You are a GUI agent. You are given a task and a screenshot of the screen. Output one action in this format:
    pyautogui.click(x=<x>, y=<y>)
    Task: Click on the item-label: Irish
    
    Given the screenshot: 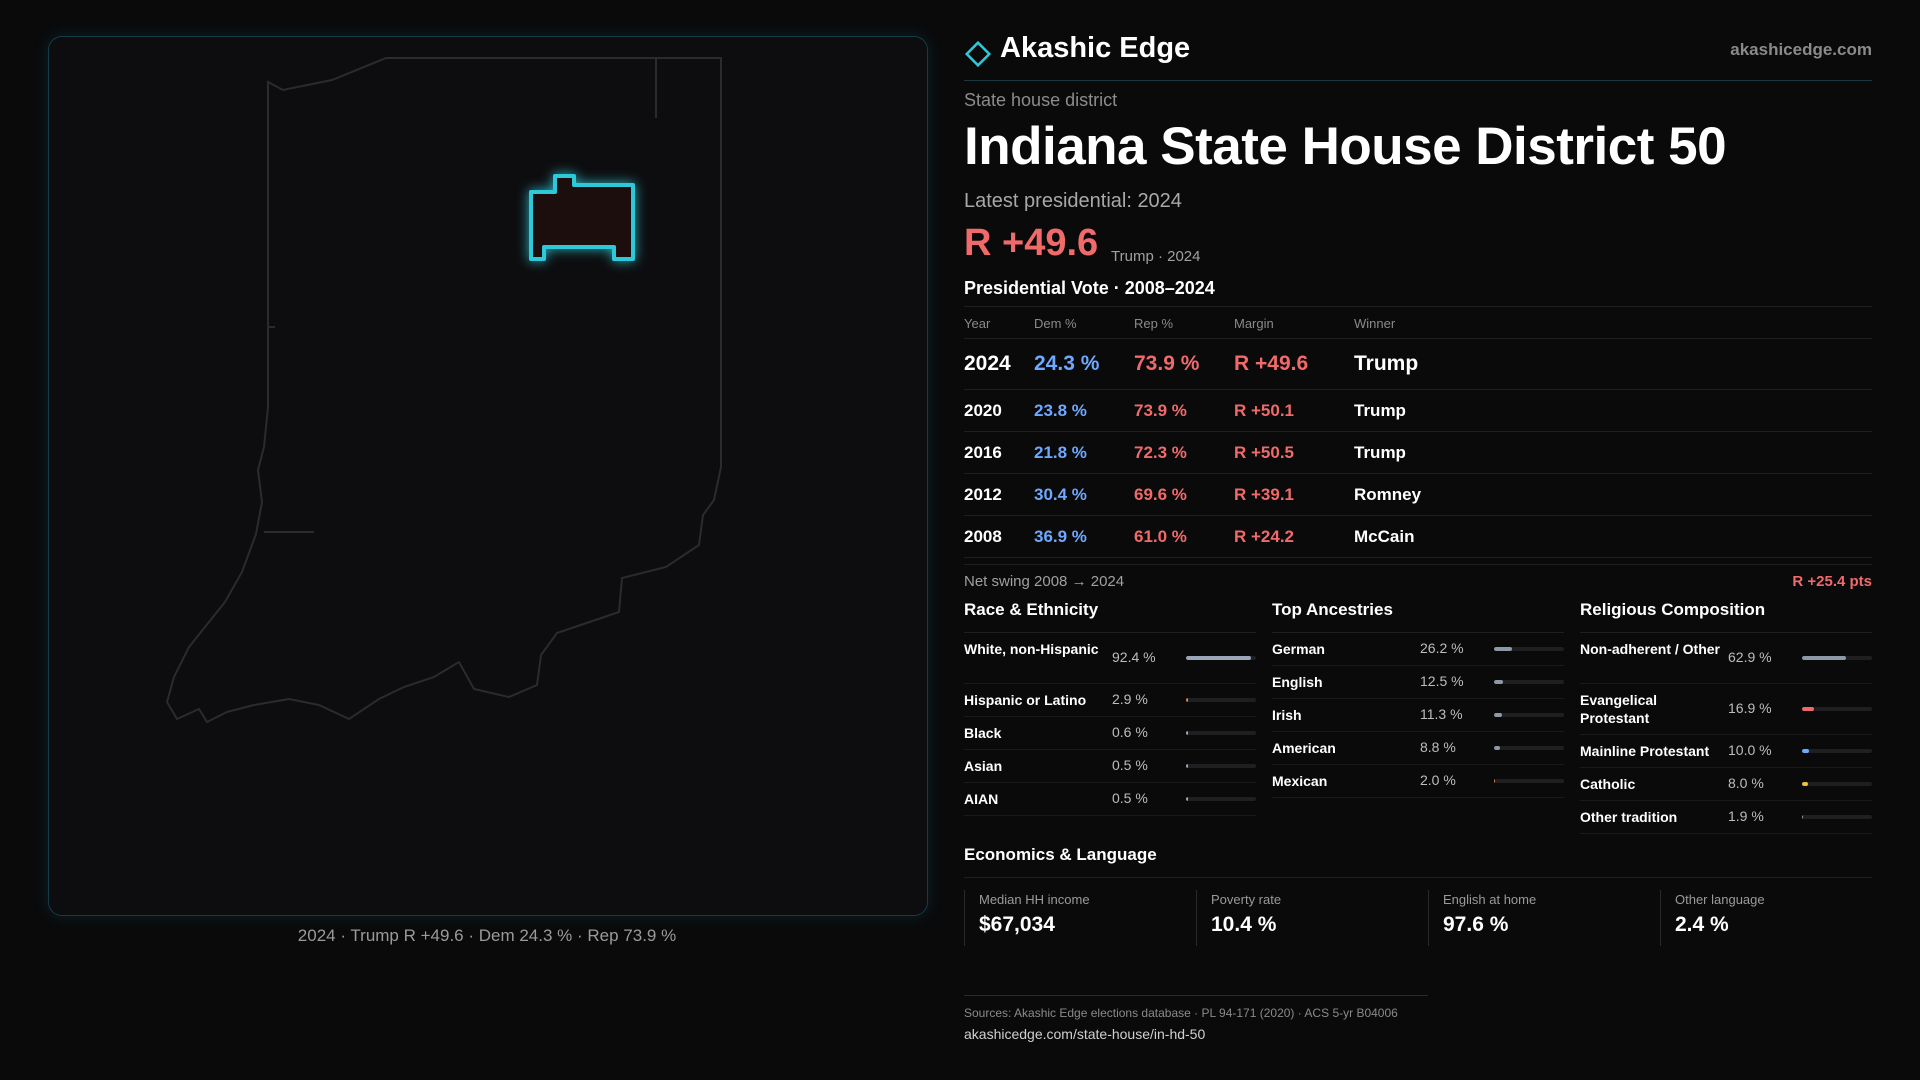 What is the action you would take?
    pyautogui.click(x=1287, y=715)
    